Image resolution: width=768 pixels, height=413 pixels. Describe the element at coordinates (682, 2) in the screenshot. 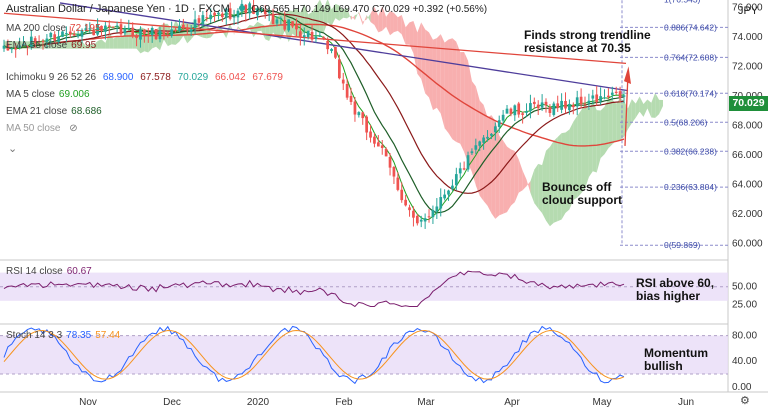

I see `fib-label: 1(76.543)` at that location.